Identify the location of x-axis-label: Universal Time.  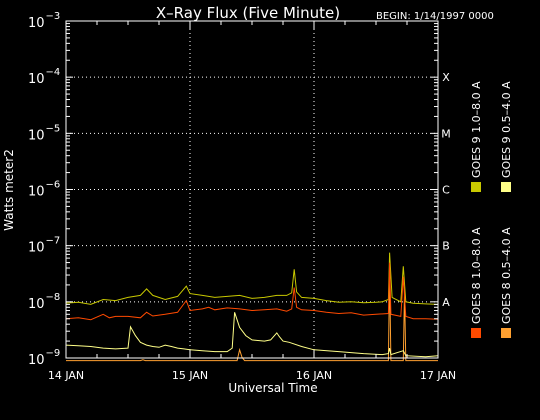
(272, 388).